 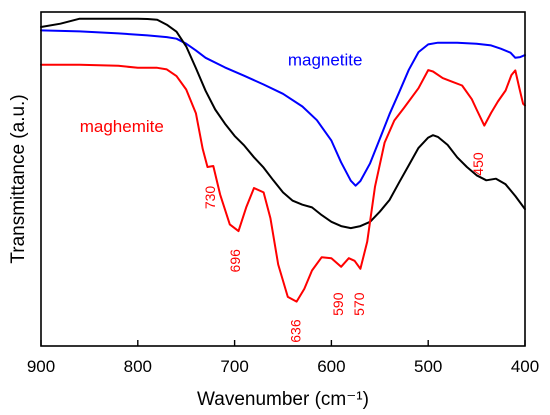 I want to click on label-maghemite: maghemite, so click(x=122, y=126).